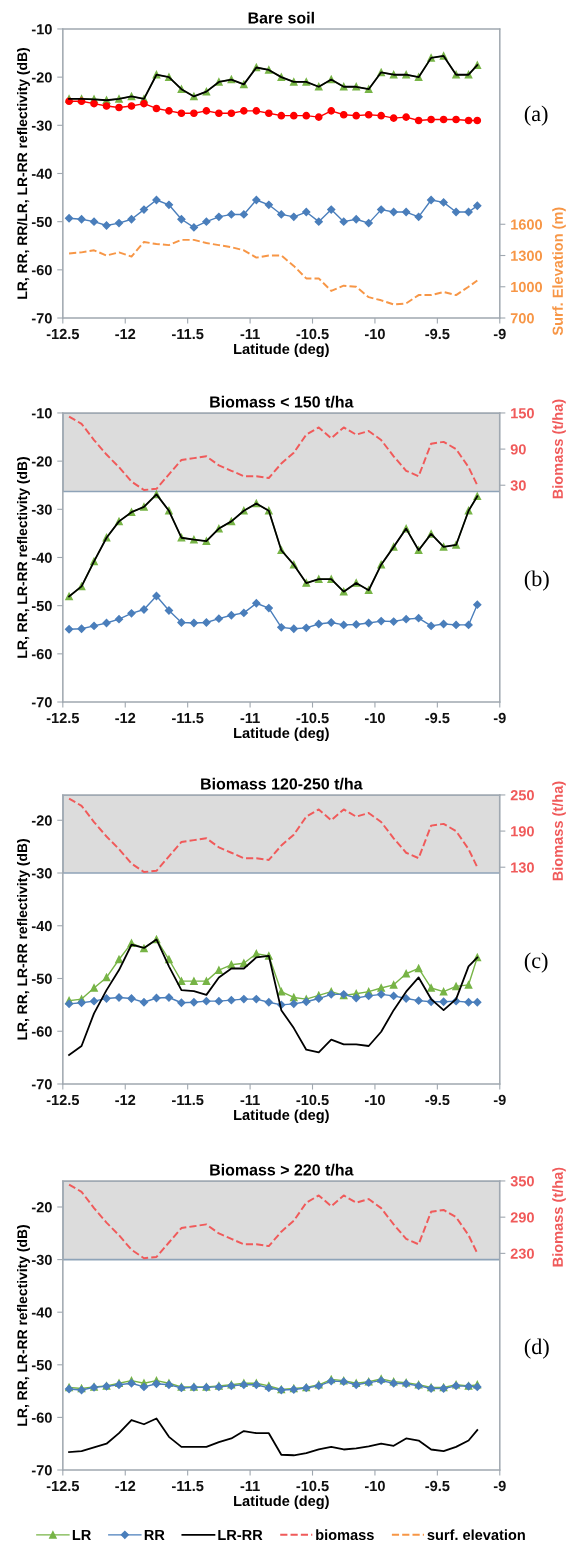  Describe the element at coordinates (536, 580) in the screenshot. I see `text: (b)` at that location.